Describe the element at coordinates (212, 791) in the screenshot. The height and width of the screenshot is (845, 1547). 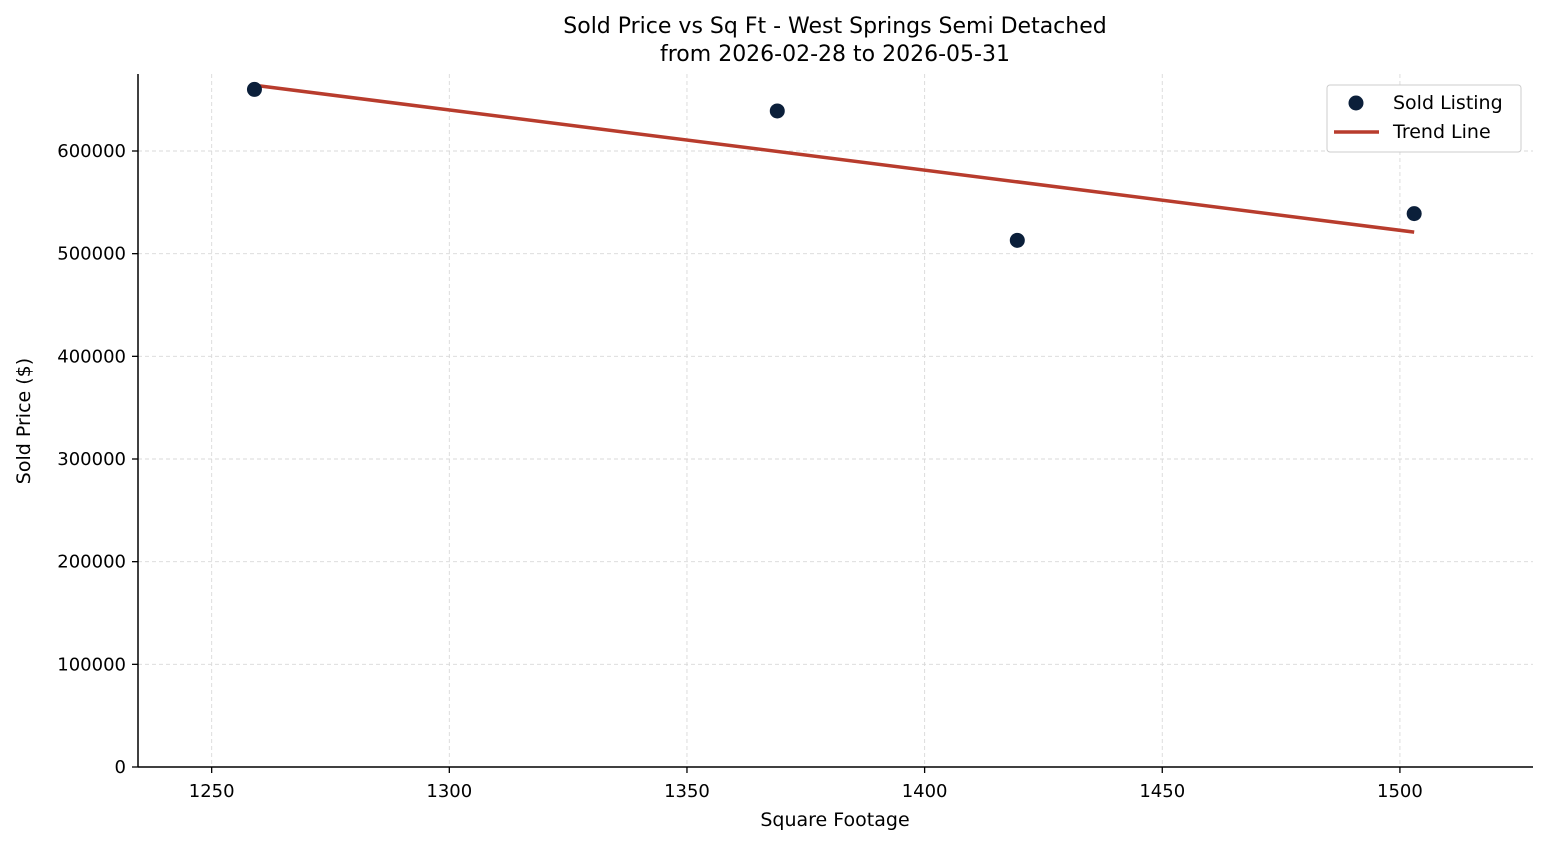
I see `x-tick-label: 1250` at that location.